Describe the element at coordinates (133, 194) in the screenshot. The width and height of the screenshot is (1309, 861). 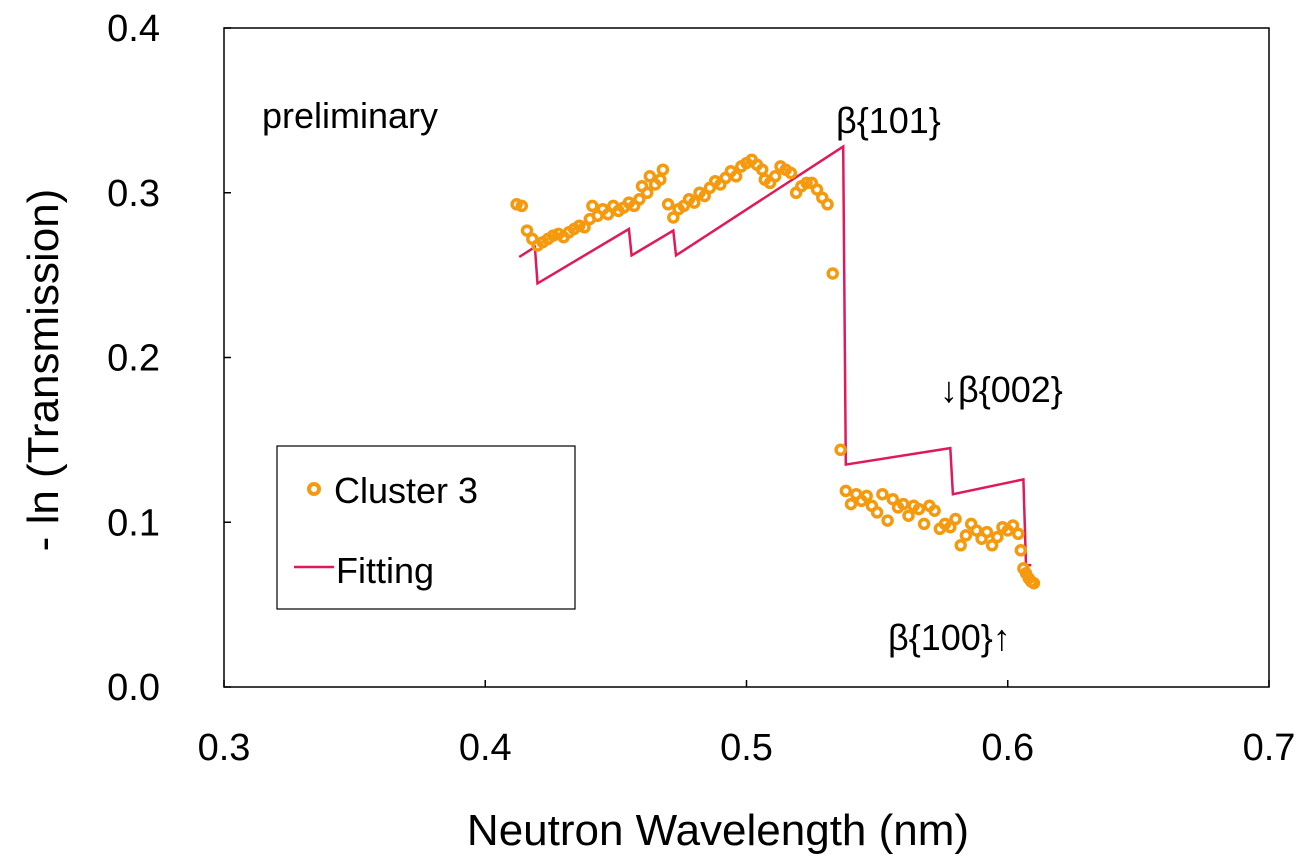
I see `y-tick-label: 0.3` at that location.